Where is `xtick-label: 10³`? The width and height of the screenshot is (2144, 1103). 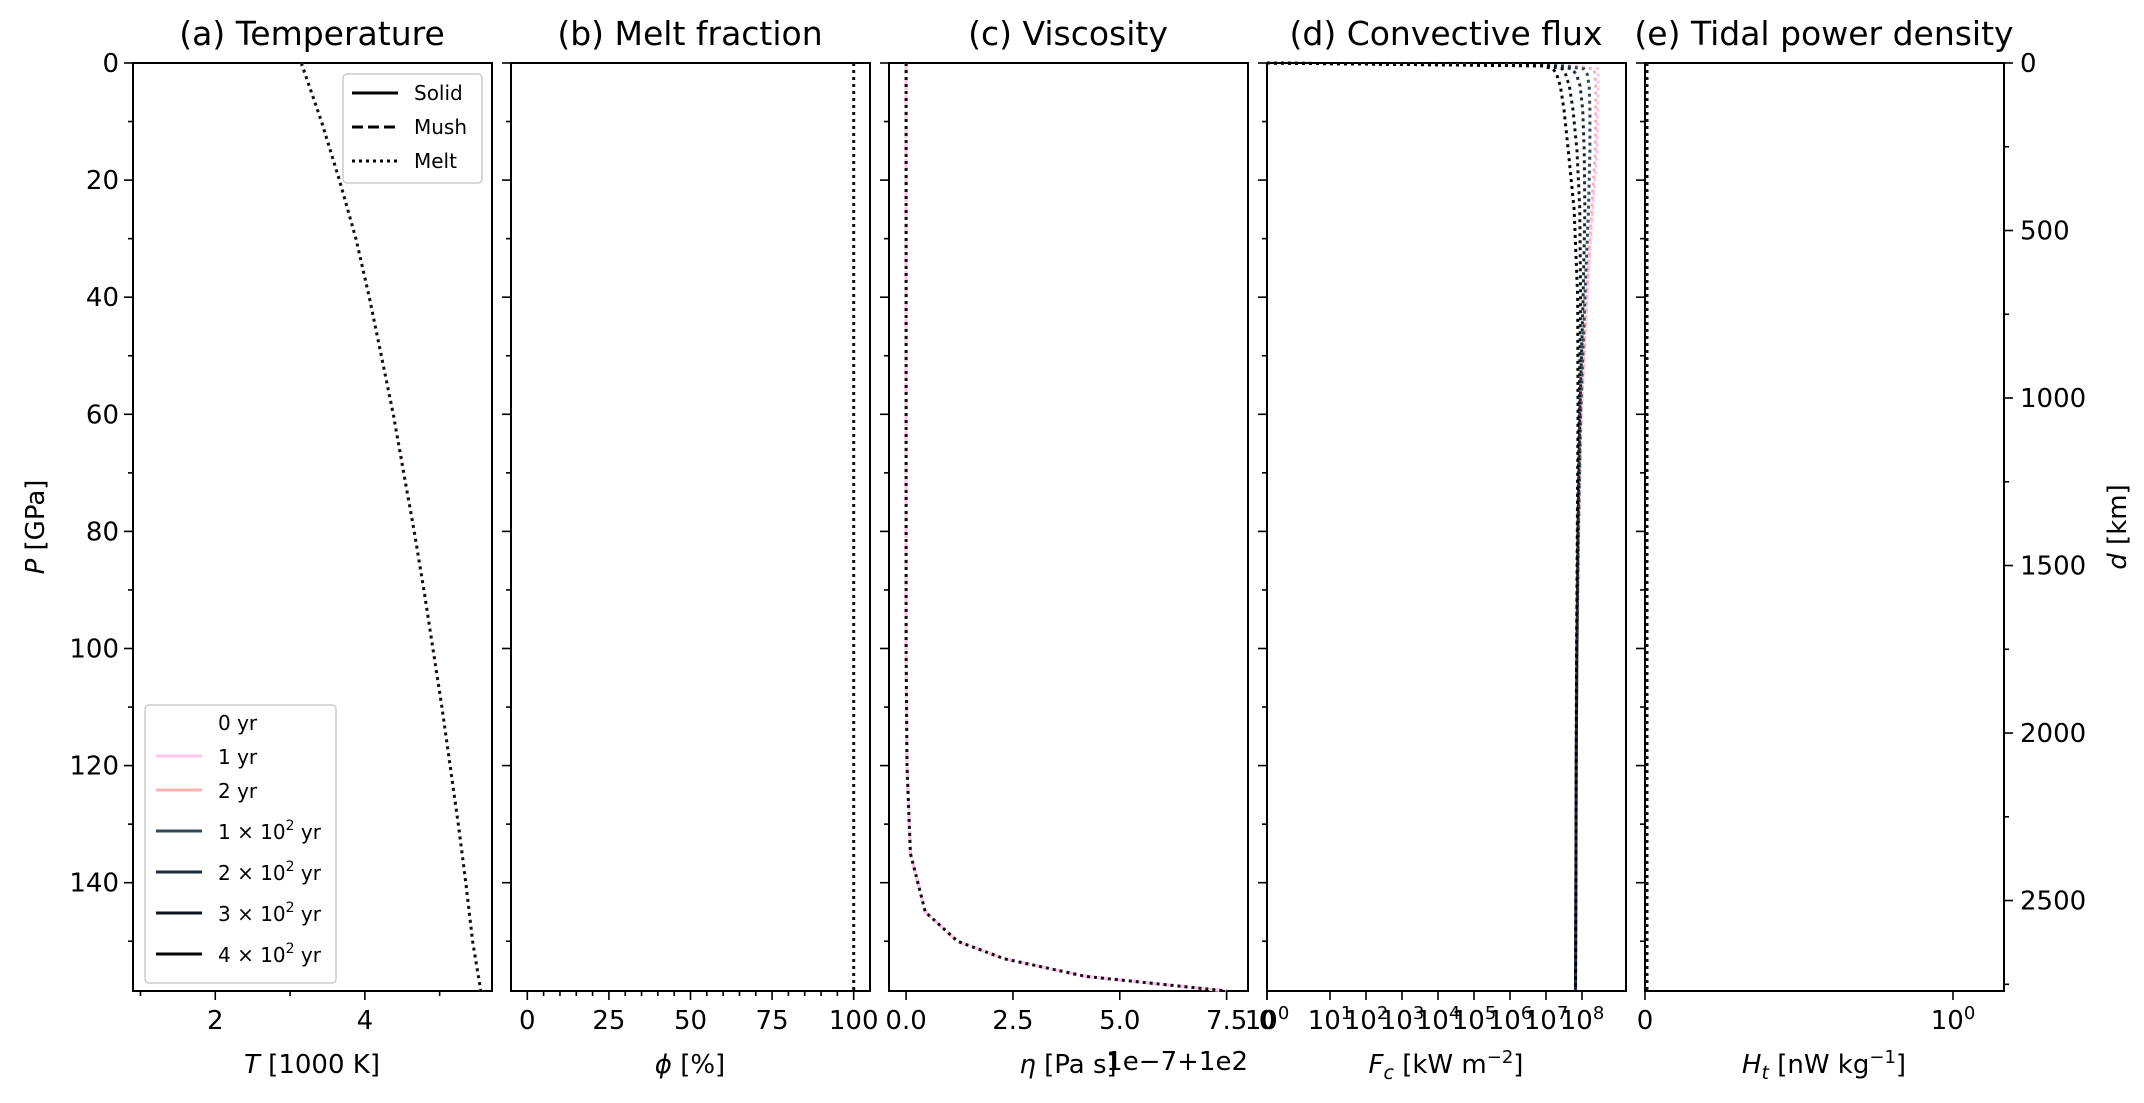 xtick-label: 10³ is located at coordinates (1402, 1019).